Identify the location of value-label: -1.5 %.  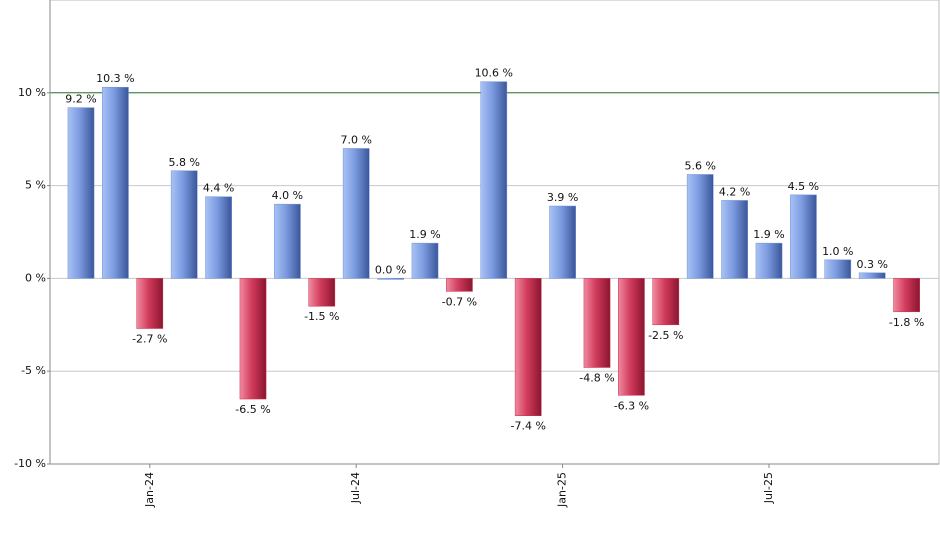
(321, 316).